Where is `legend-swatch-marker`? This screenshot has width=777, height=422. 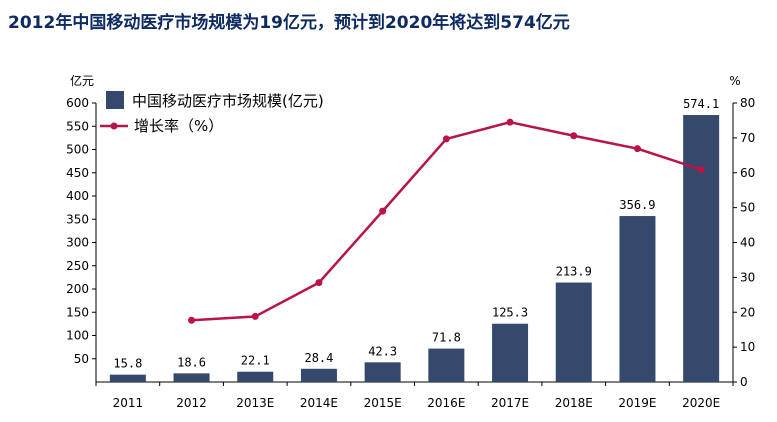
legend-swatch-marker is located at coordinates (114, 126).